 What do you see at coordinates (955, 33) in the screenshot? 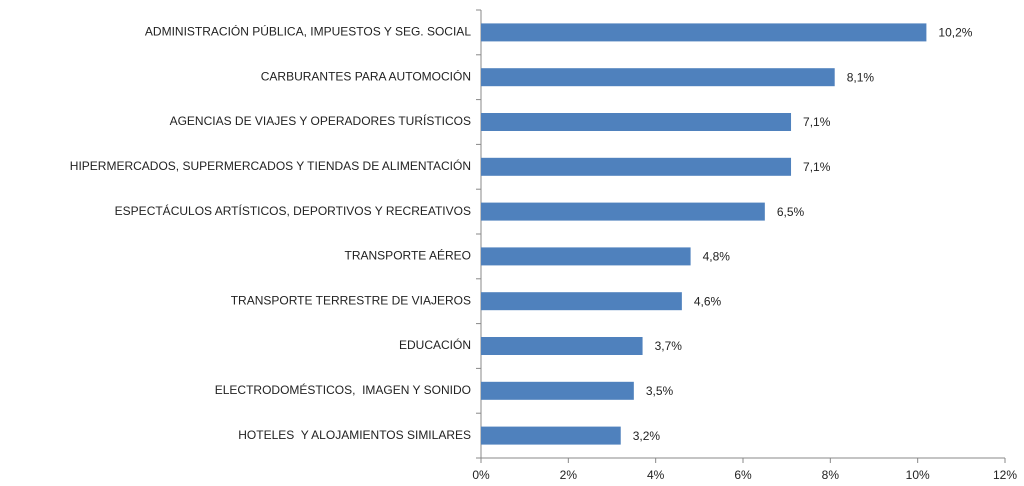
I see `data-label: 10,2%` at bounding box center [955, 33].